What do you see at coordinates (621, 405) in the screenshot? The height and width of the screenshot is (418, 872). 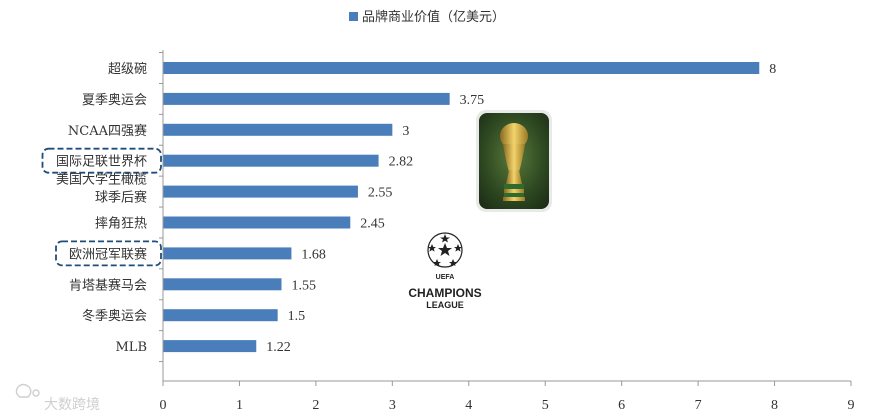 I see `x-tick-label: 6` at bounding box center [621, 405].